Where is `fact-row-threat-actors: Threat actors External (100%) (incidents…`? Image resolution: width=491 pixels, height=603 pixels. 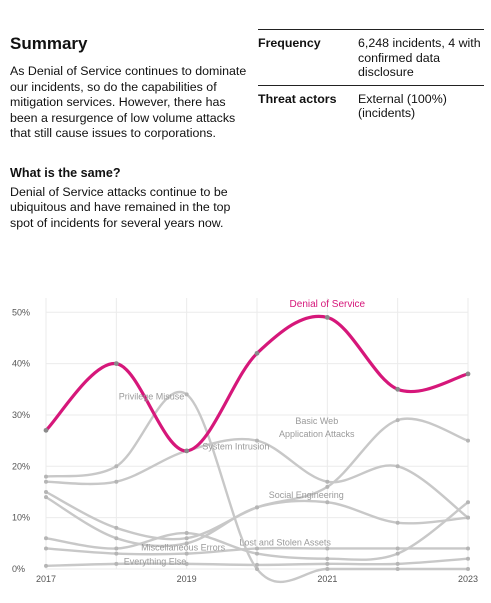 fact-row-threat-actors: Threat actors External (100%) (incidents… is located at coordinates (371, 102).